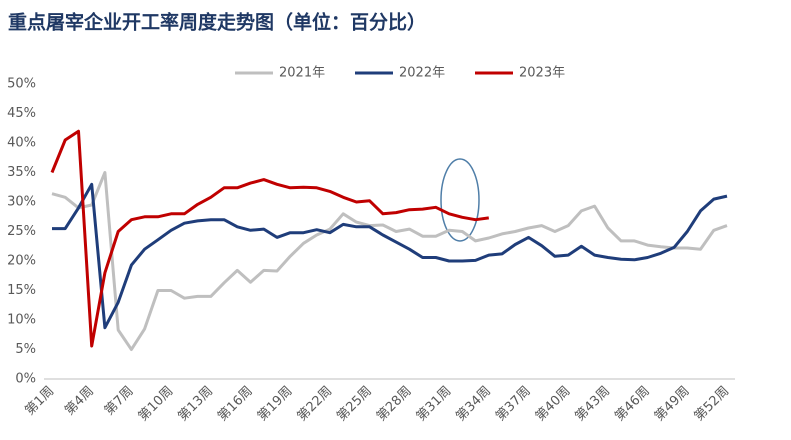  I want to click on y-tick-label: 0%, so click(25, 379).